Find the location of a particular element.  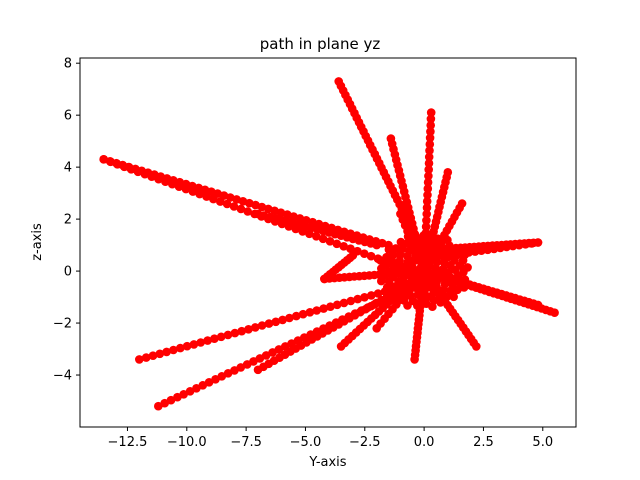

y-axis-ticks: −4 −2 0 2 4 6 8 is located at coordinates (66, 220).